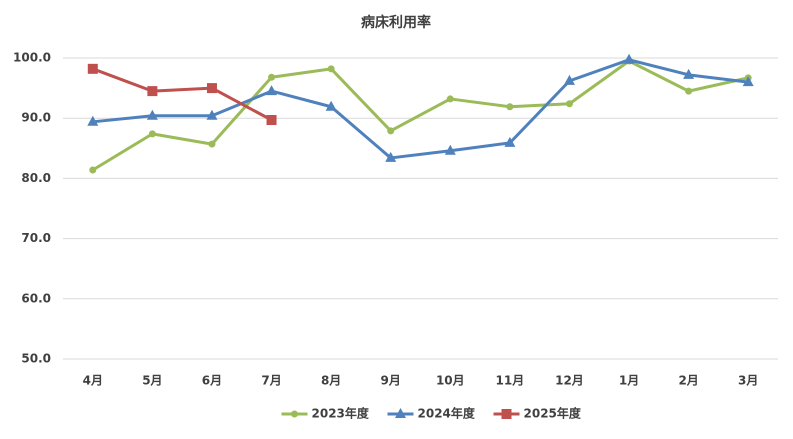 This screenshot has height=439, width=793. Describe the element at coordinates (93, 381) in the screenshot. I see `x-tick-label: 4月` at that location.